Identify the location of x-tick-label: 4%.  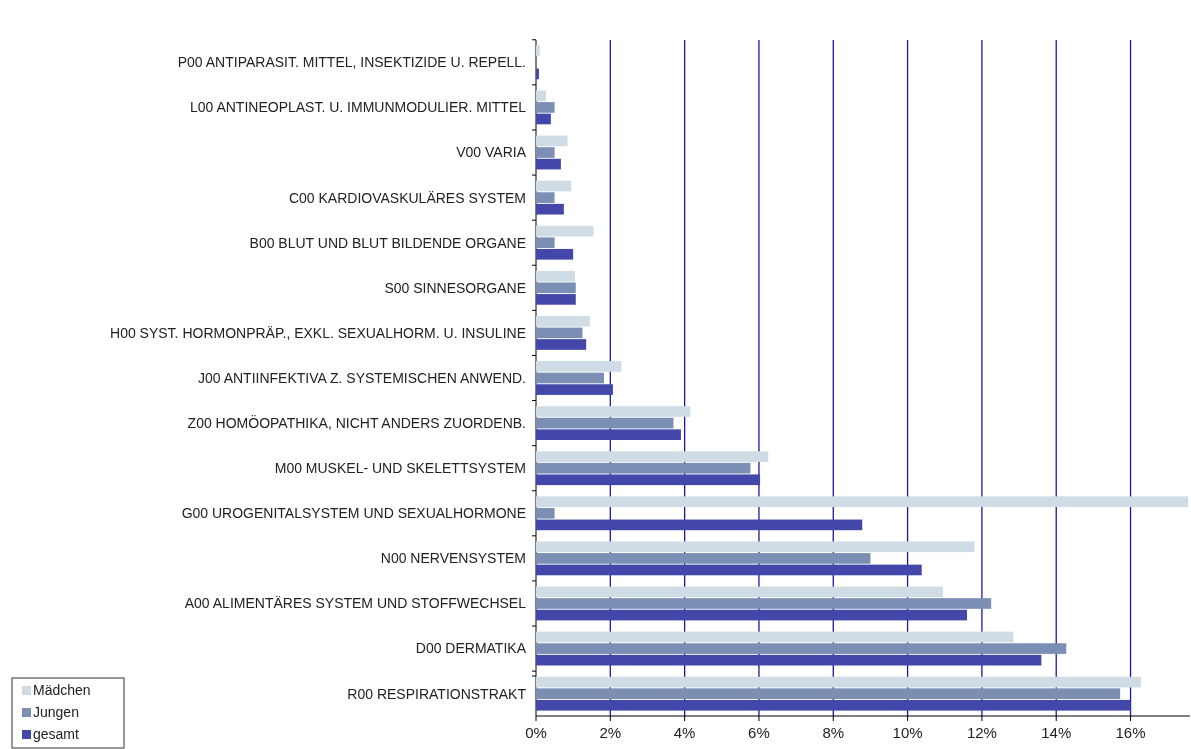
(684, 732).